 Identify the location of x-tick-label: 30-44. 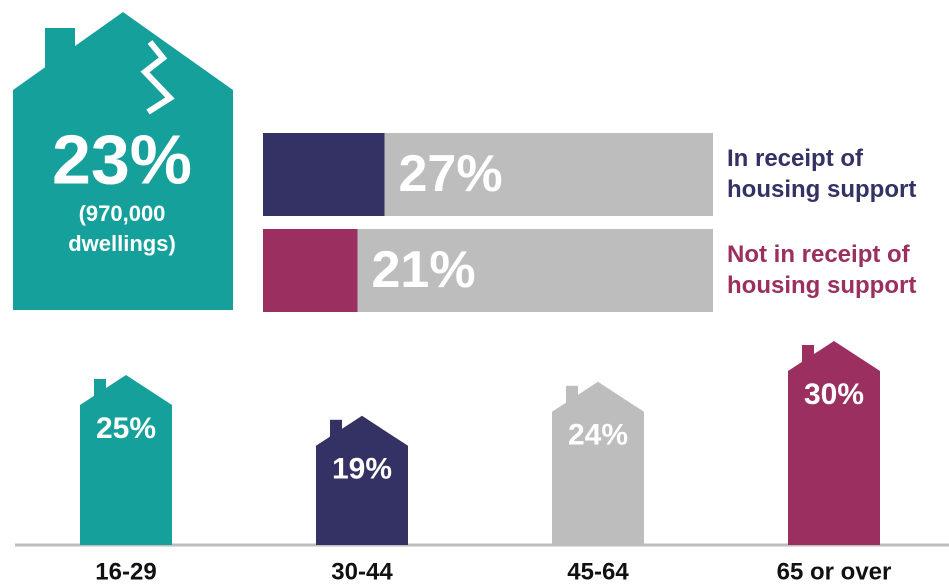
(362, 571).